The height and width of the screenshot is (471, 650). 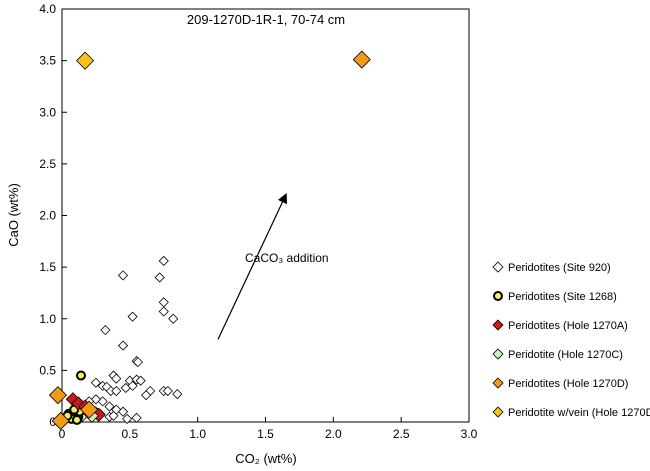 What do you see at coordinates (562, 297) in the screenshot?
I see `legend-label: Peridotites (Site 1268)` at bounding box center [562, 297].